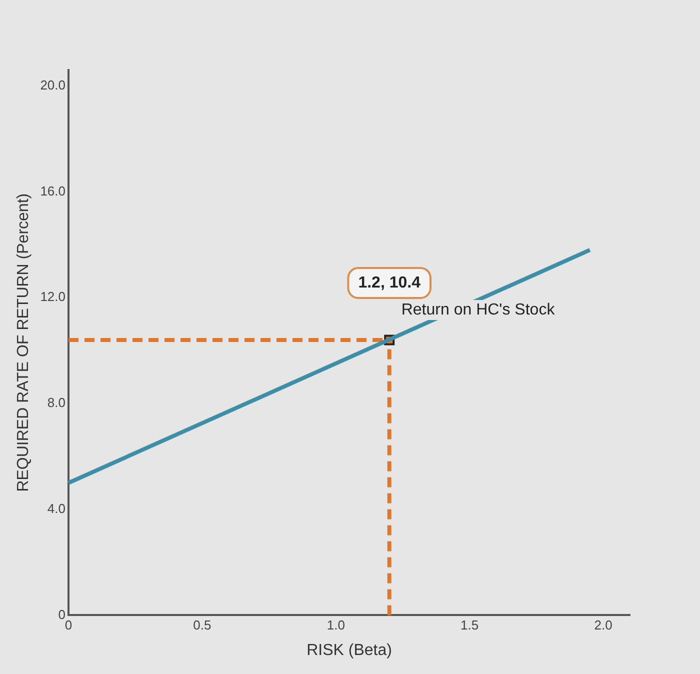  Describe the element at coordinates (56, 508) in the screenshot. I see `y-tick-label: 4.0` at that location.